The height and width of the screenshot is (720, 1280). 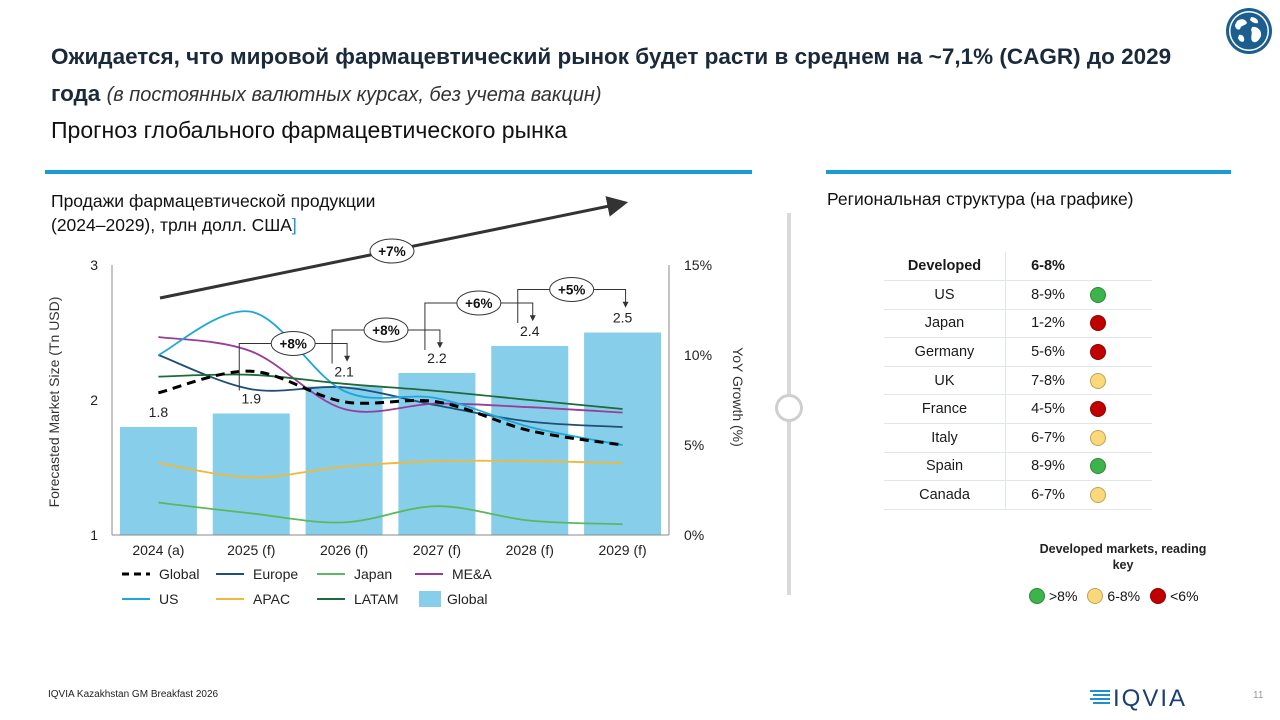 I want to click on status-dot-green, so click(x=1098, y=294).